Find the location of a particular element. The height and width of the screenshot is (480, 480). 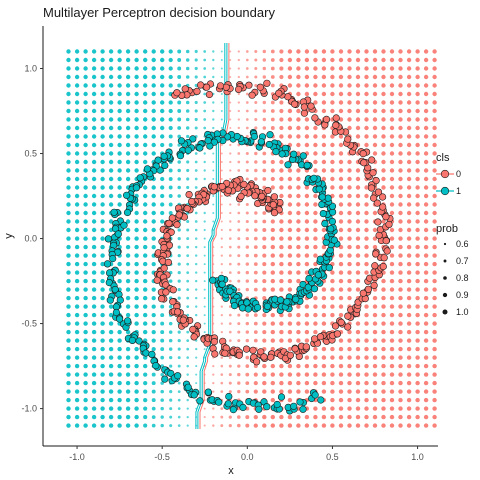

legend-item-cls-0: 0 is located at coordinates (448, 174).